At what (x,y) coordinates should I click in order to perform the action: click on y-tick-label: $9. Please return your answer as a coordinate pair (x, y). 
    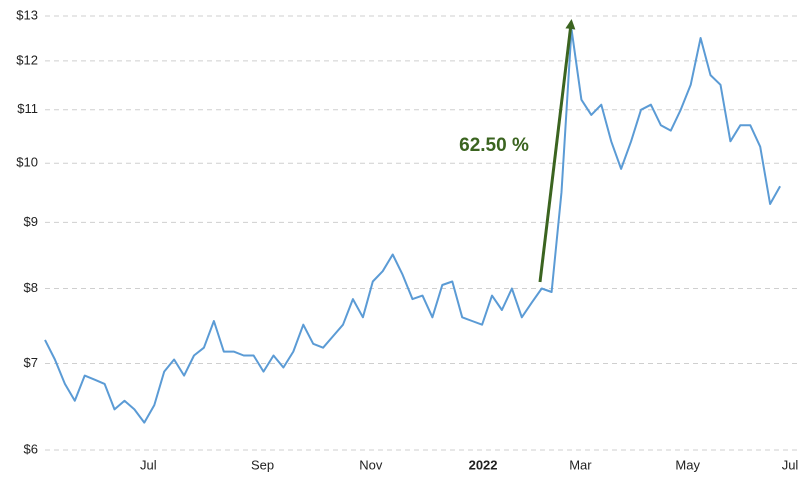
    Looking at the image, I should click on (31, 221).